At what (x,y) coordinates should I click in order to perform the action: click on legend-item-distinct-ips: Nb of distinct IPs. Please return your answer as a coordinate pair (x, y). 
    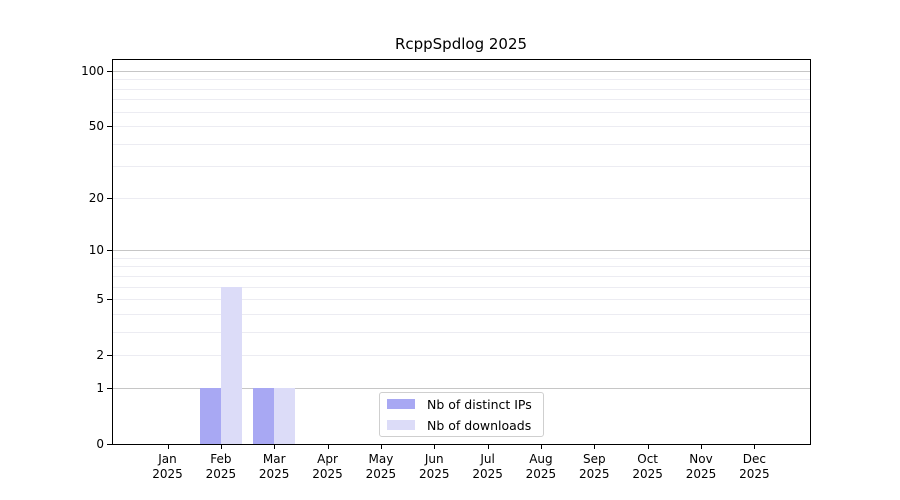
    Looking at the image, I should click on (461, 404).